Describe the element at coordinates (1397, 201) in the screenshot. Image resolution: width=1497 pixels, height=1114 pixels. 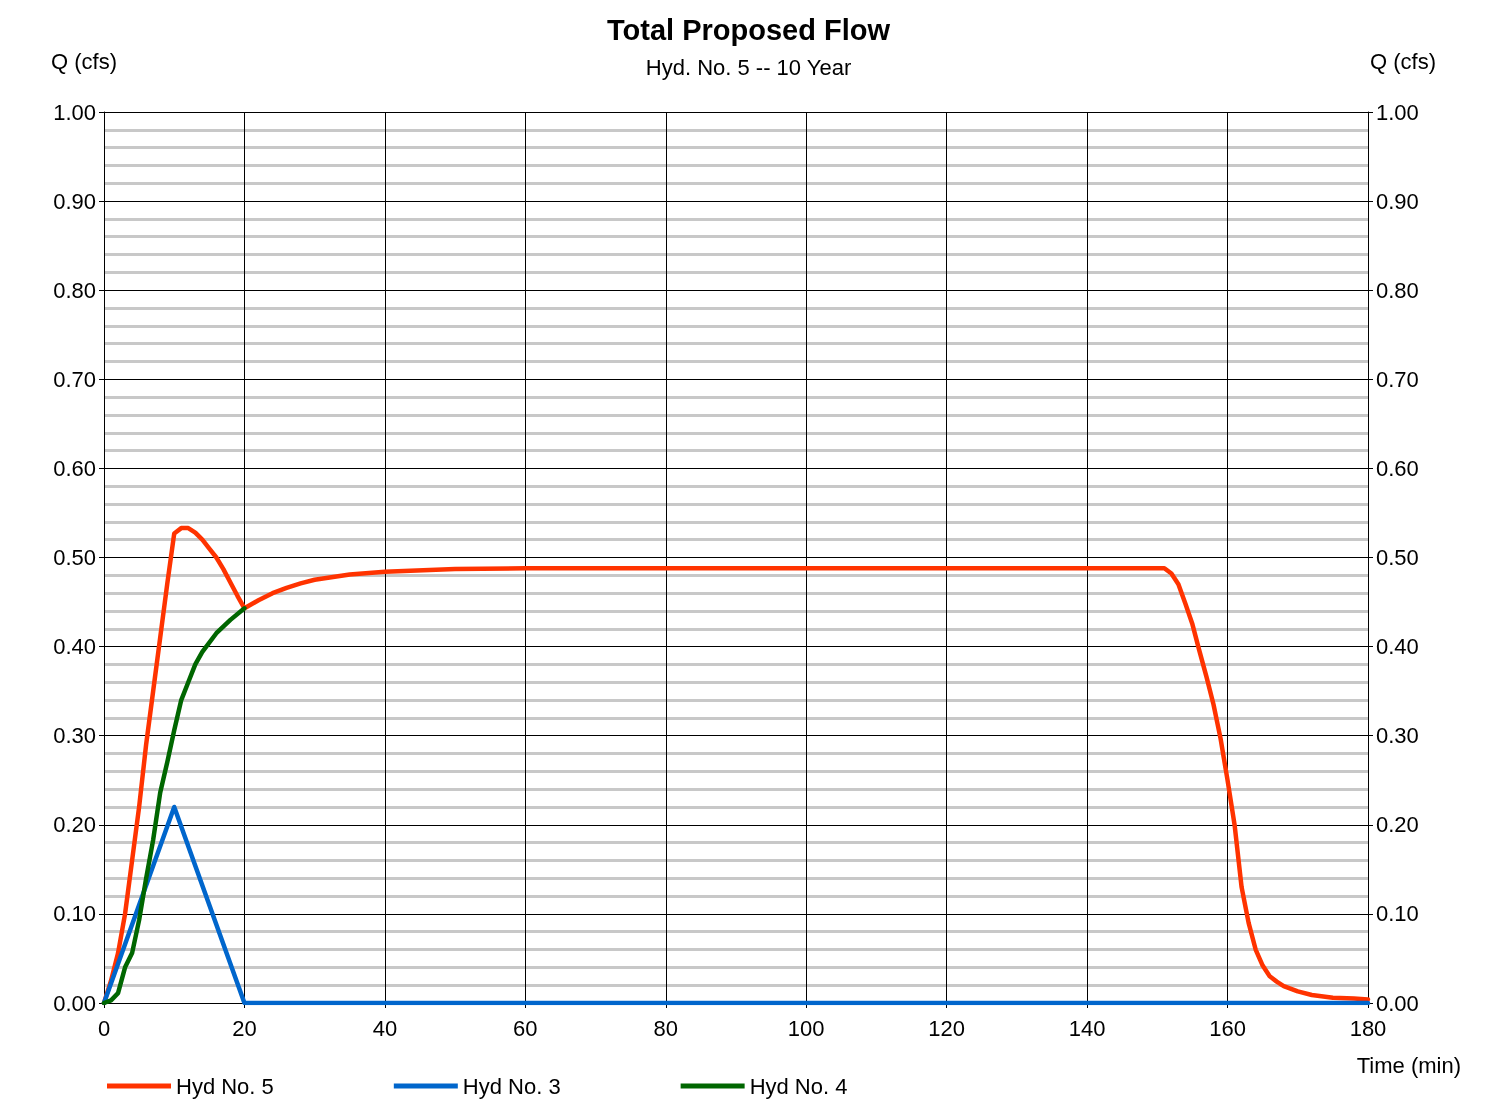
I see `y2-tick-label: 0.90` at that location.